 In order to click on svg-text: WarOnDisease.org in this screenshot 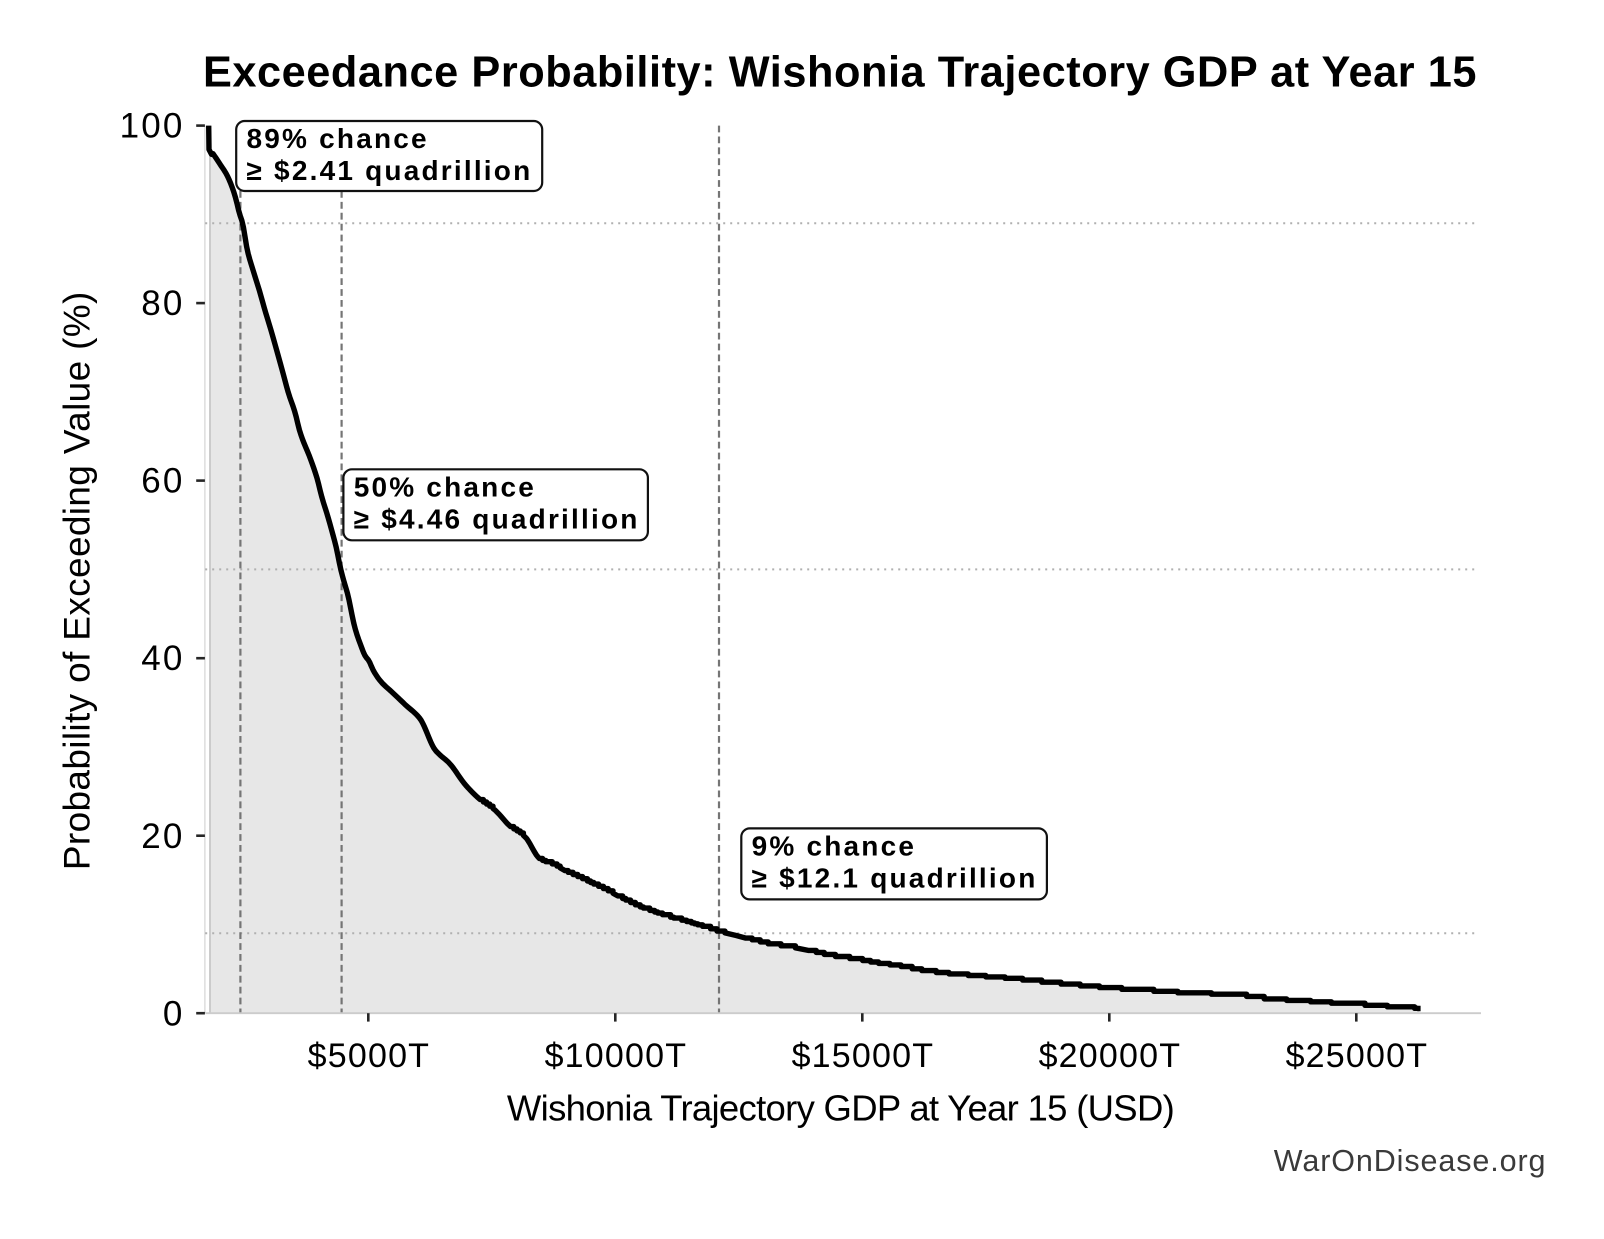, I will do `click(1410, 1161)`.